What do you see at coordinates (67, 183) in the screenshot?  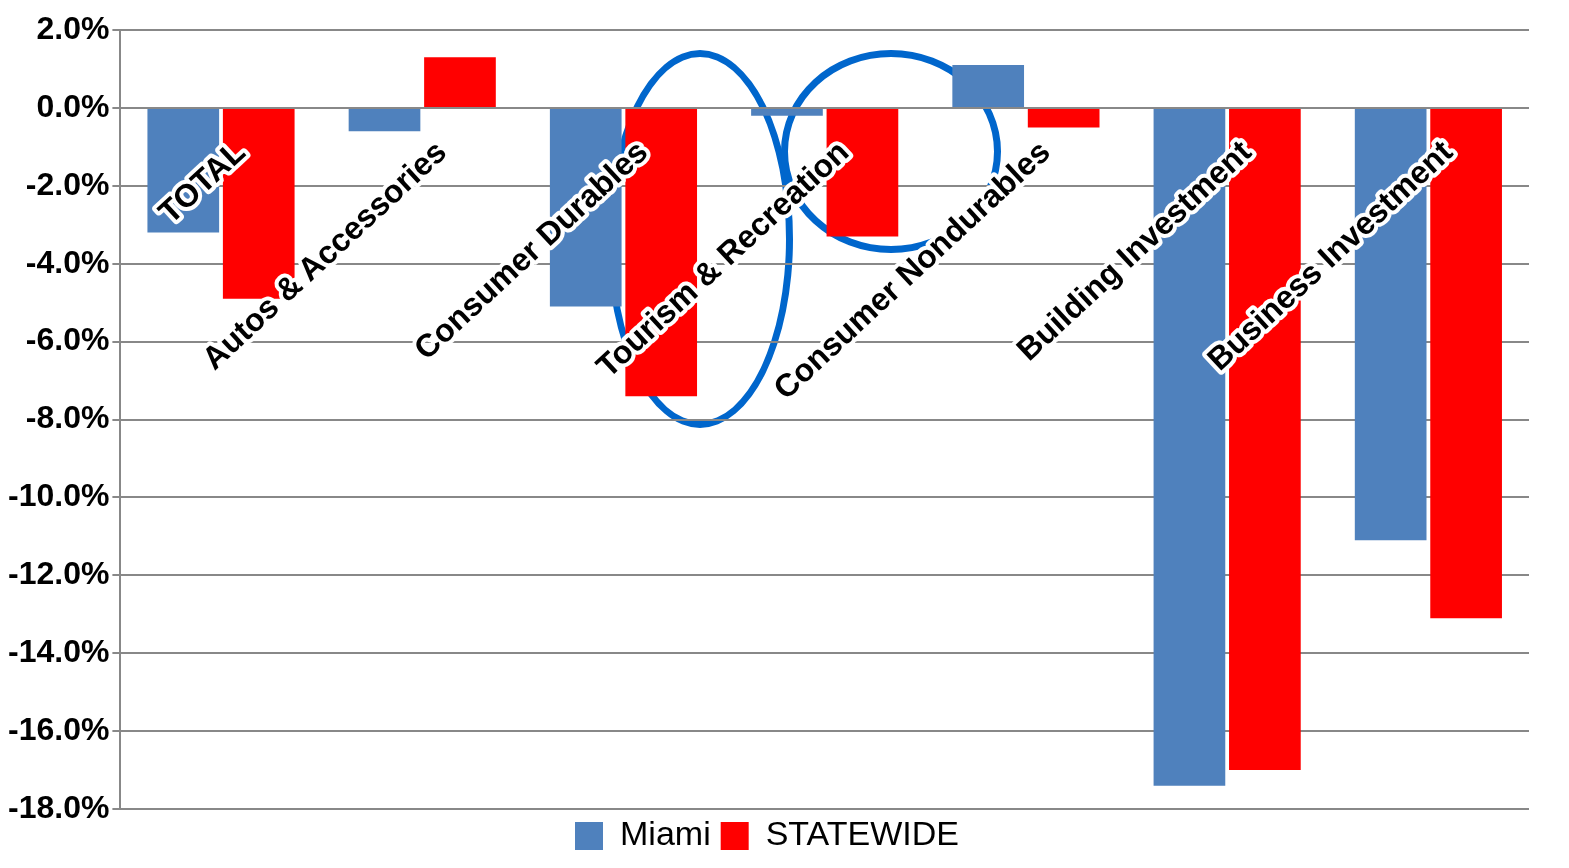 I see `y-tick-label: -2.0%` at bounding box center [67, 183].